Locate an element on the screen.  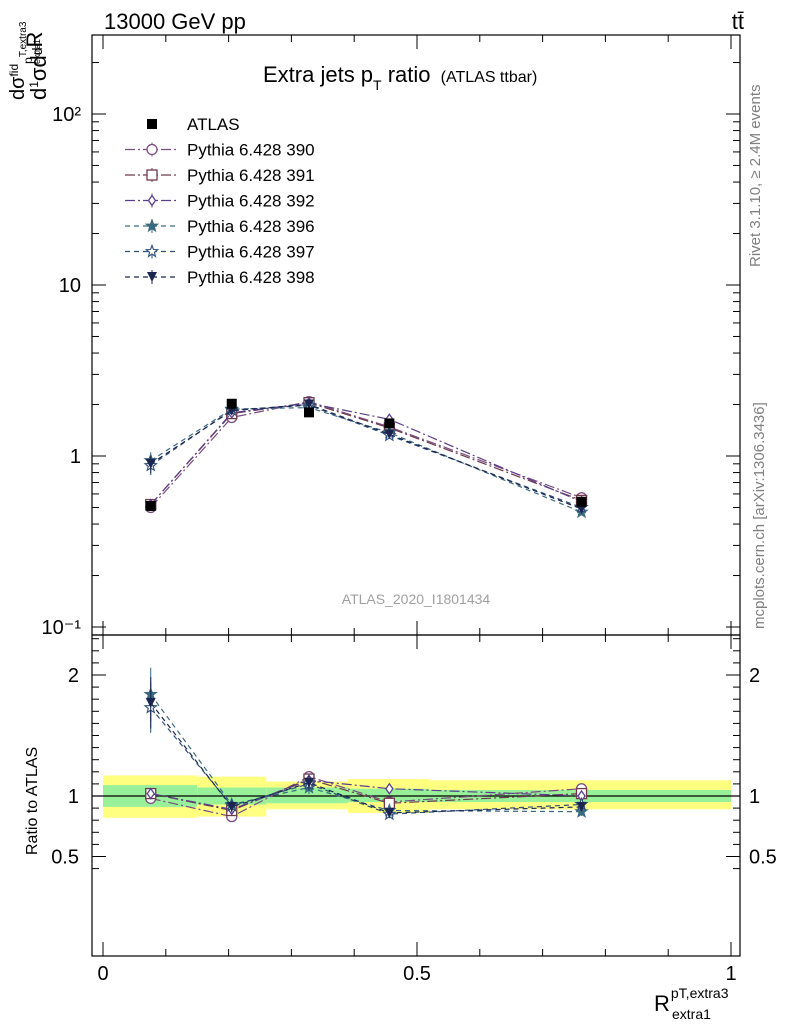
legend-label: Pythia 6.428 391 is located at coordinates (251, 175).